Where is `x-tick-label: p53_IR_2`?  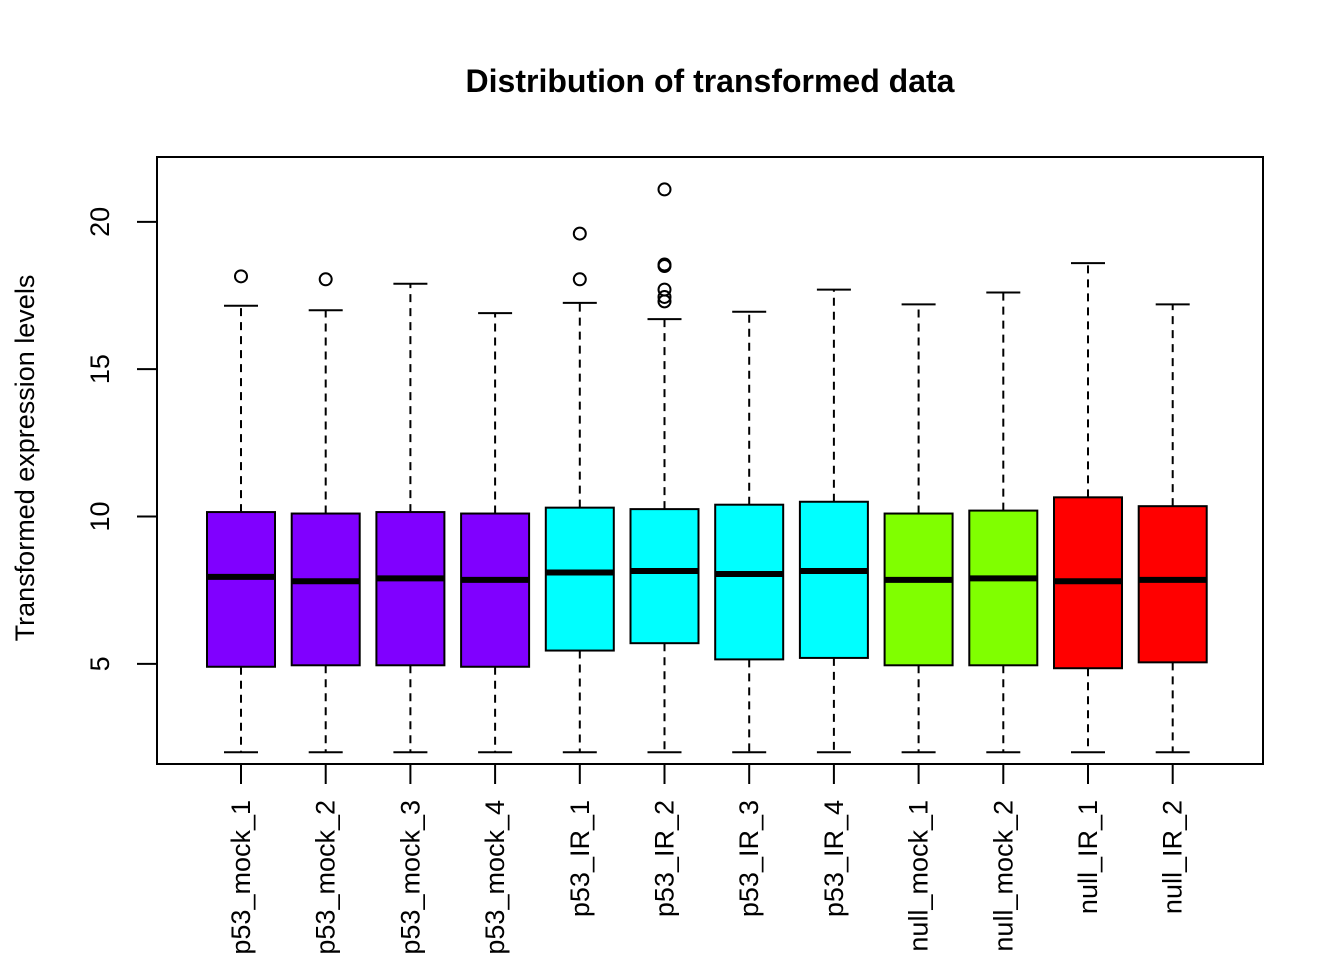 x-tick-label: p53_IR_2 is located at coordinates (665, 858).